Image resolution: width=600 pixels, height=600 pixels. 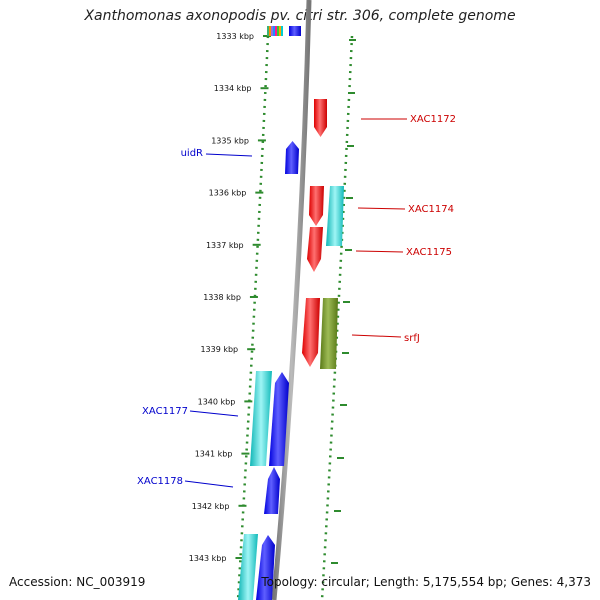 What do you see at coordinates (230, 140) in the screenshot?
I see `kbp-tick-label: 1335 kbp` at bounding box center [230, 140].